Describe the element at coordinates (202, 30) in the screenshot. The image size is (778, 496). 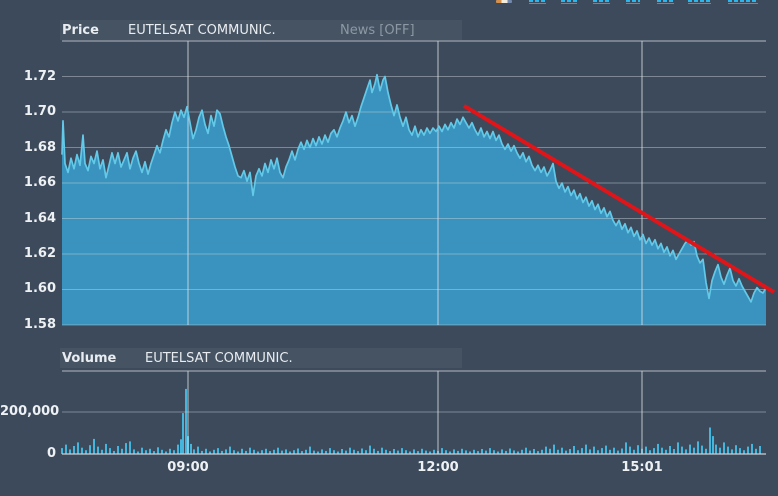
I see `price-instrument-name: EUTELSAT COMMUNIC.` at that location.